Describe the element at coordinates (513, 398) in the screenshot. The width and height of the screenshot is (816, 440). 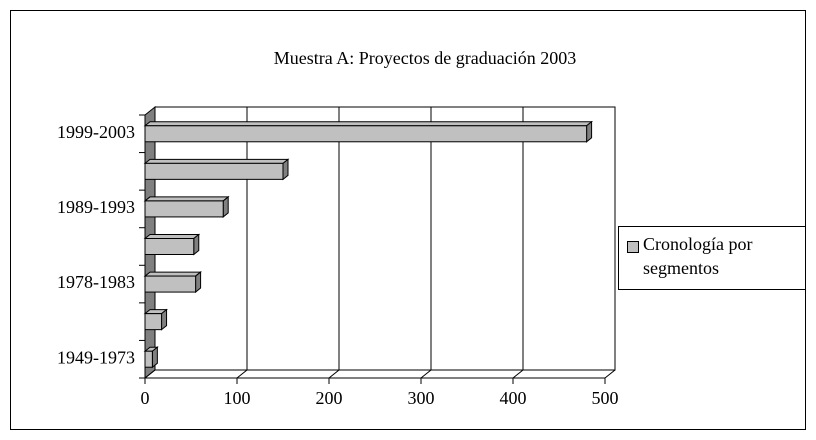
I see `x-tick-label: 400` at that location.